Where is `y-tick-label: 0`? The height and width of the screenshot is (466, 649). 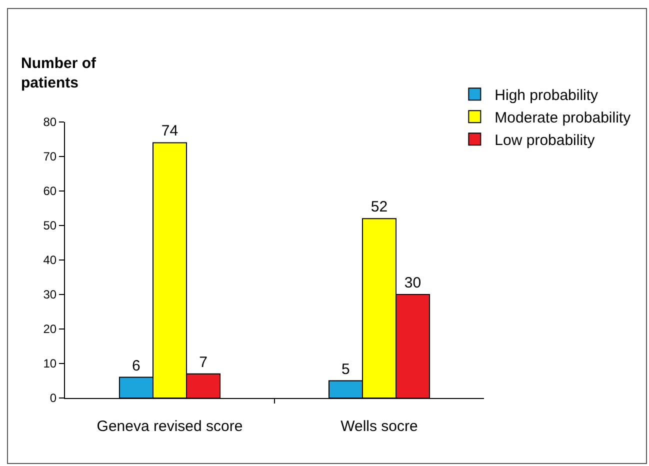
y-tick-label: 0 is located at coordinates (53, 398).